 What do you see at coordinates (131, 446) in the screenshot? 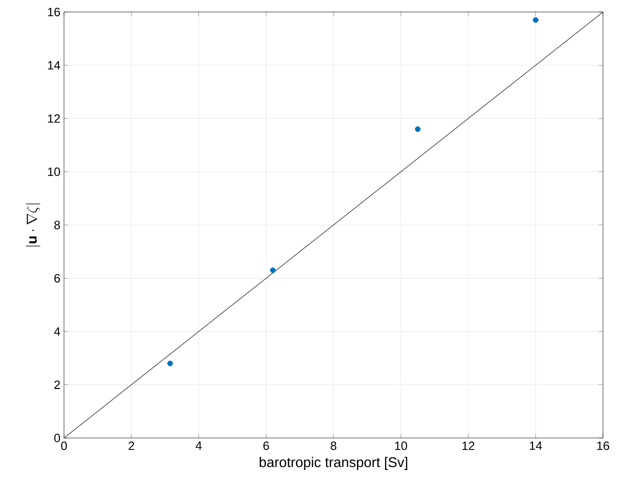
I see `x-tick-label: 2` at bounding box center [131, 446].